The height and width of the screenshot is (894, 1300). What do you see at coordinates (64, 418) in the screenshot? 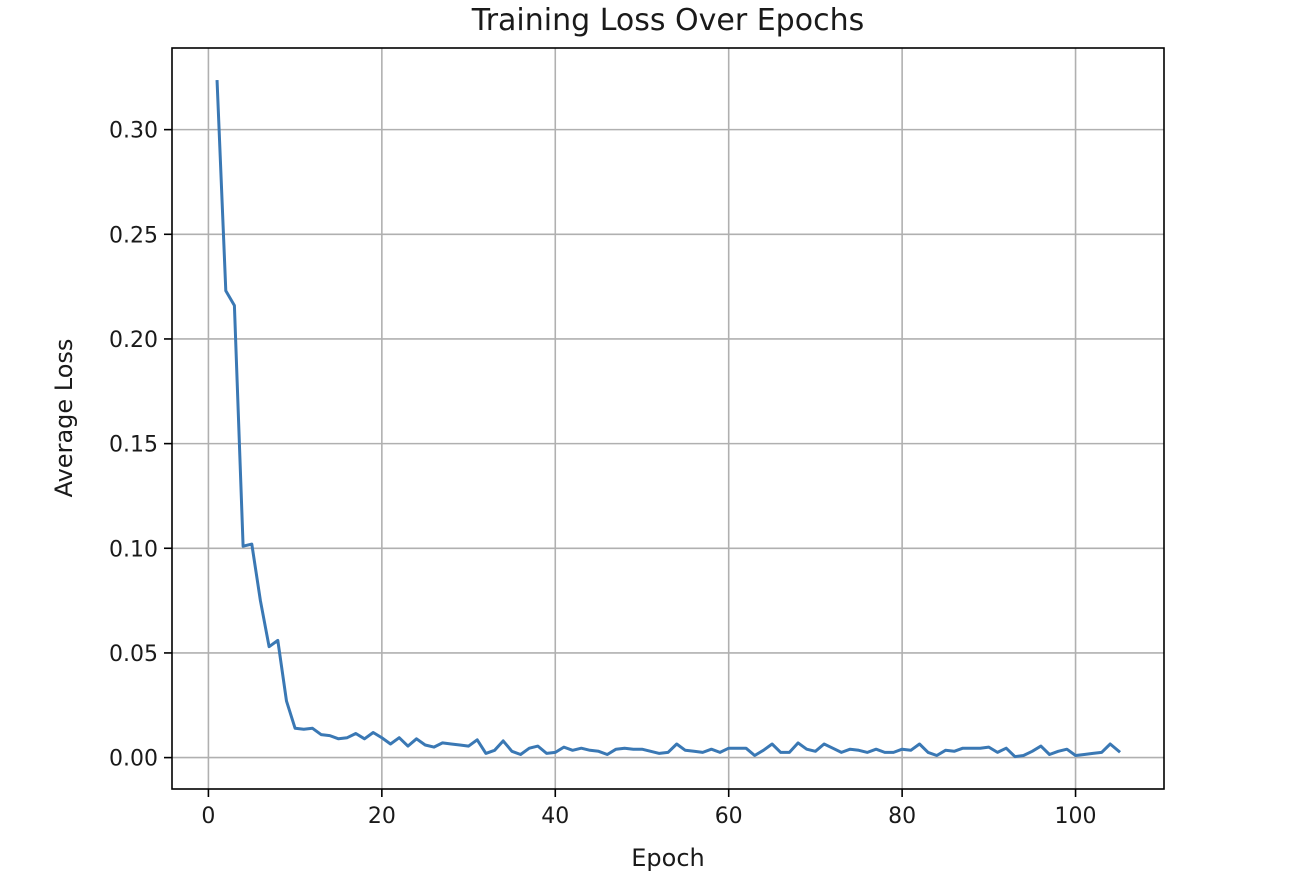
I see `y-axis-title: Average Loss` at bounding box center [64, 418].